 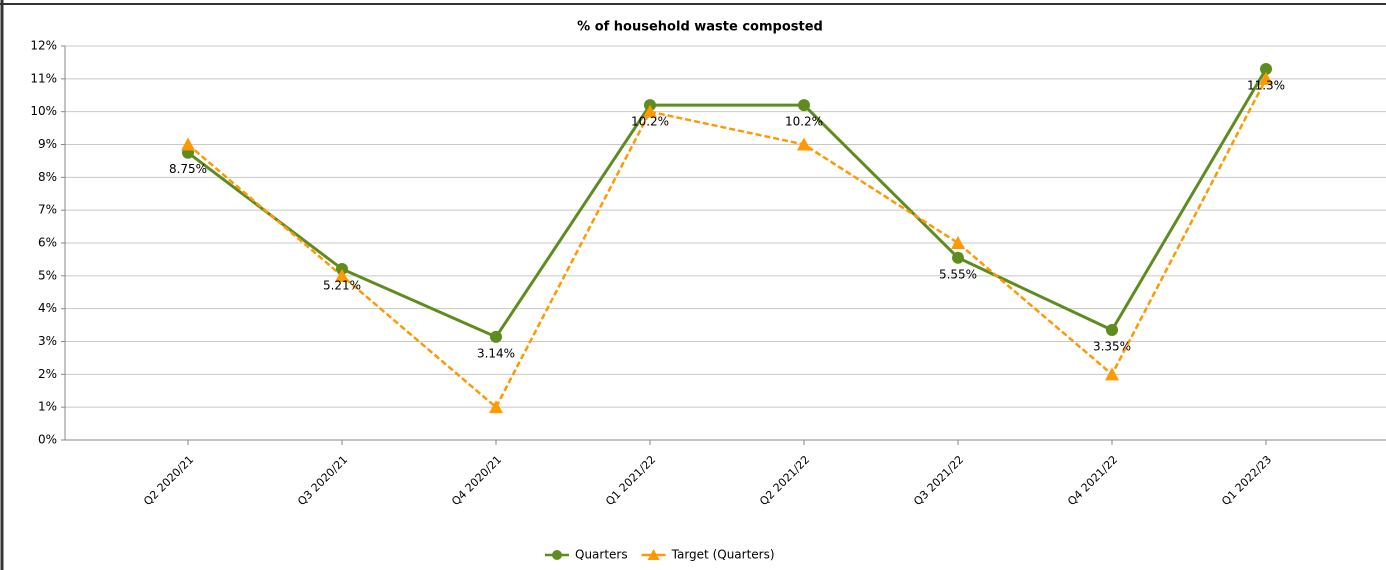 I want to click on y-tick-label: 9%, so click(x=47, y=144).